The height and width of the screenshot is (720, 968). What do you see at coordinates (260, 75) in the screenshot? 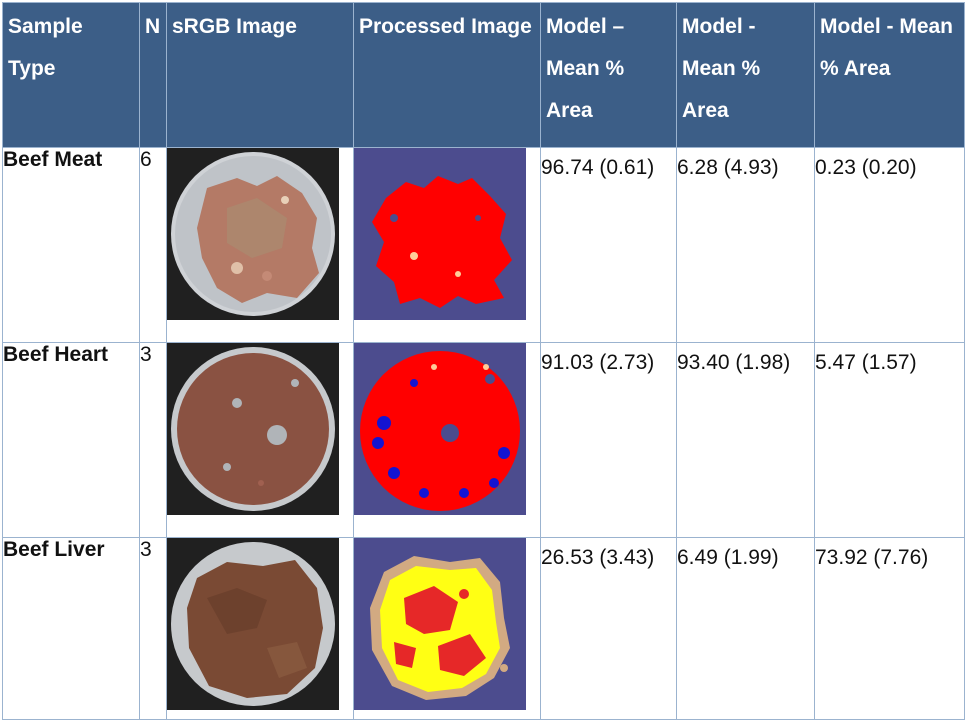
I see `header-srgb-image: sRGB Image` at bounding box center [260, 75].